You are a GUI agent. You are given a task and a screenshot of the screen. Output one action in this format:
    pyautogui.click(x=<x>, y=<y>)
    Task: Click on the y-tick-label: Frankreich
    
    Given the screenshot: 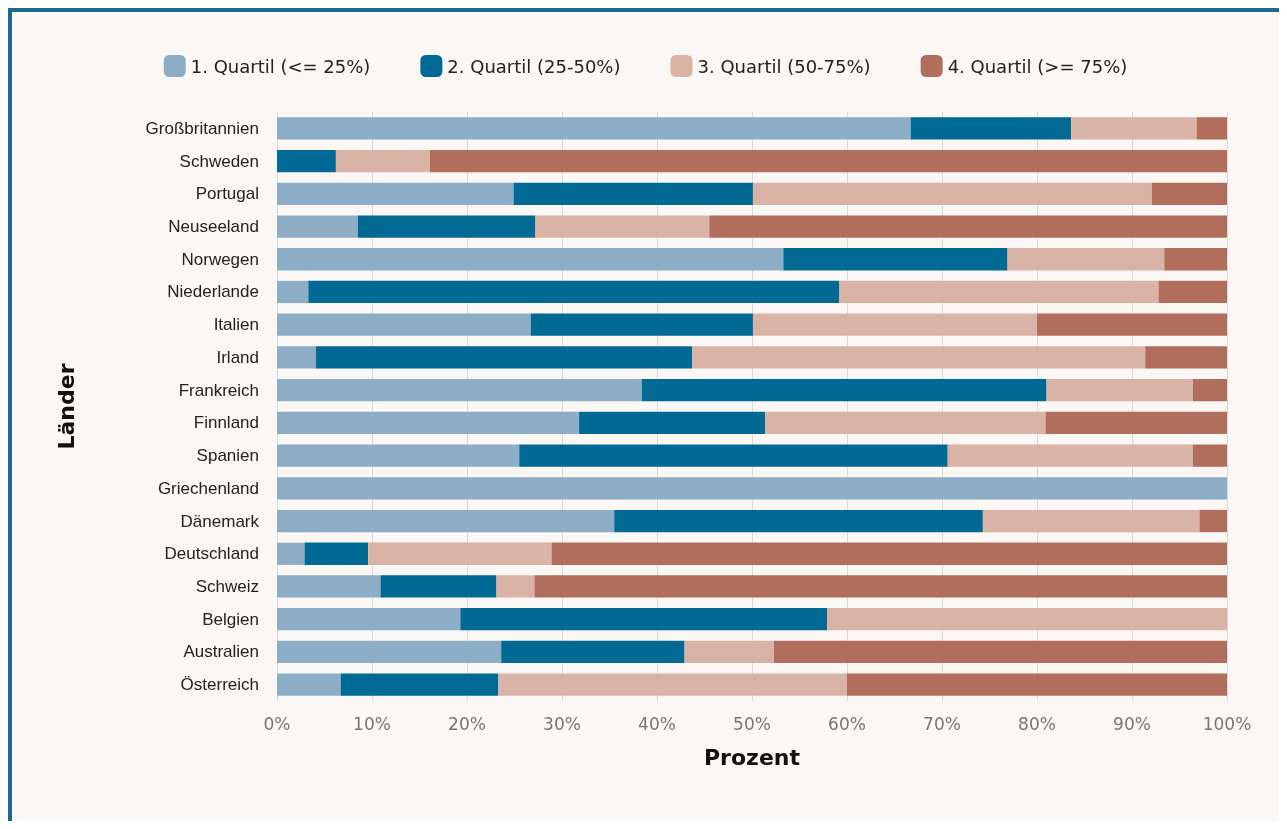 What is the action you would take?
    pyautogui.click(x=218, y=390)
    